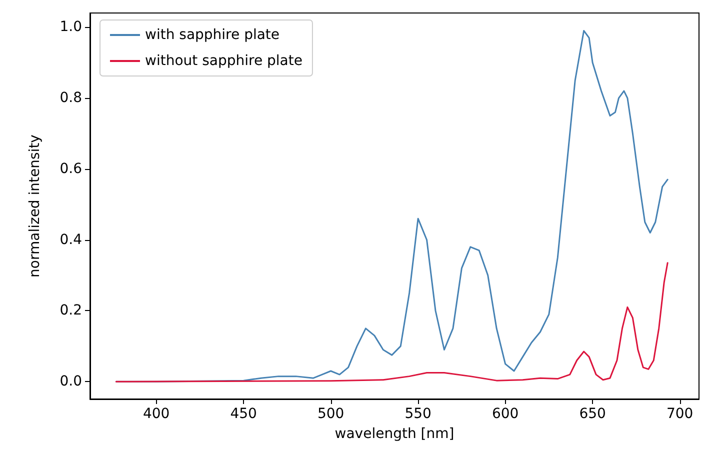  I want to click on y-tick-label: 1.0, so click(71, 27).